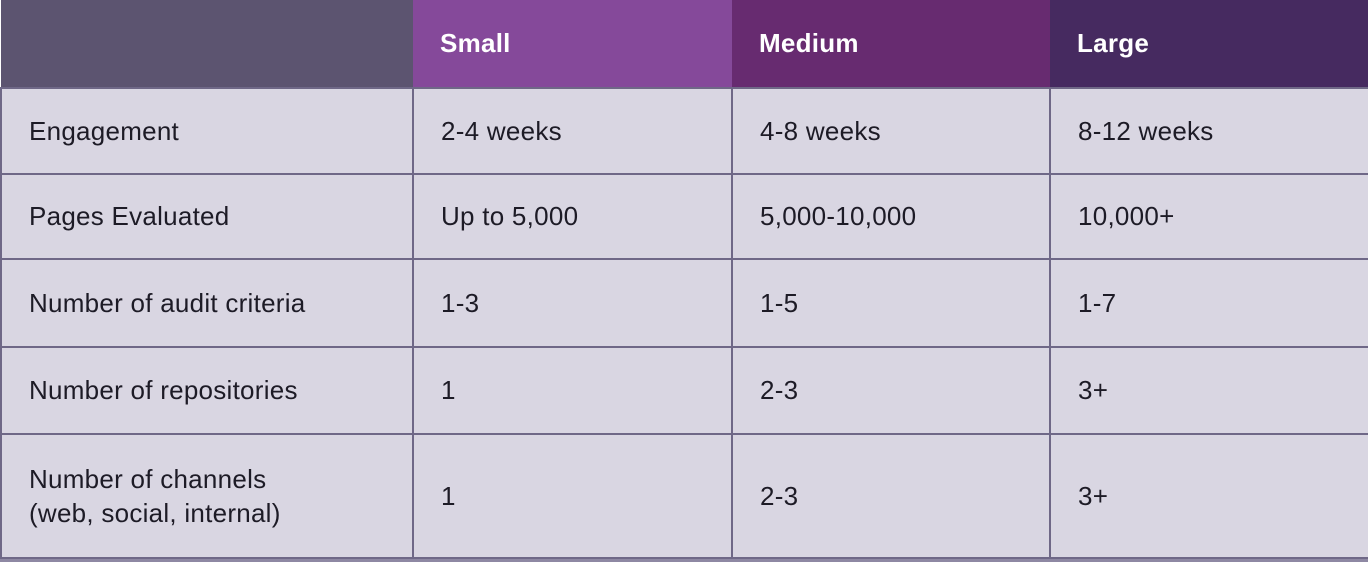 The image size is (1368, 562). What do you see at coordinates (207, 131) in the screenshot?
I see `row-label-engagement: Engagement` at bounding box center [207, 131].